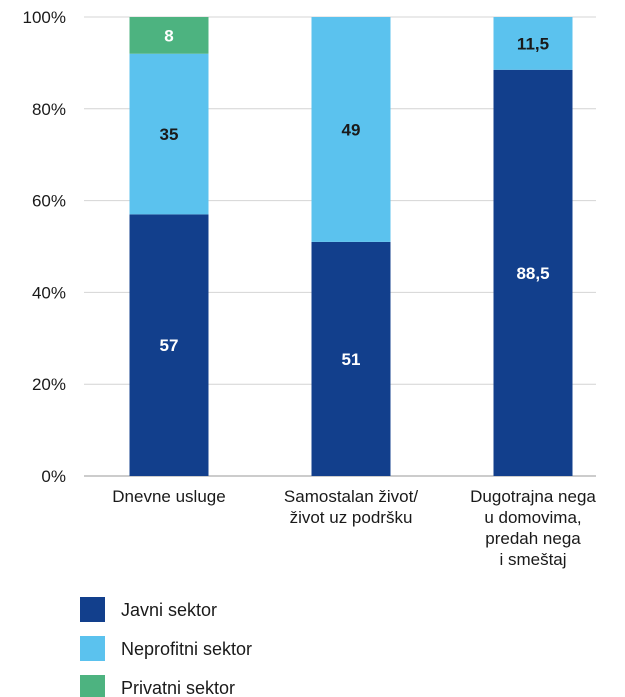 The width and height of the screenshot is (625, 697). I want to click on legend-label: Privatni sektor, so click(178, 687).